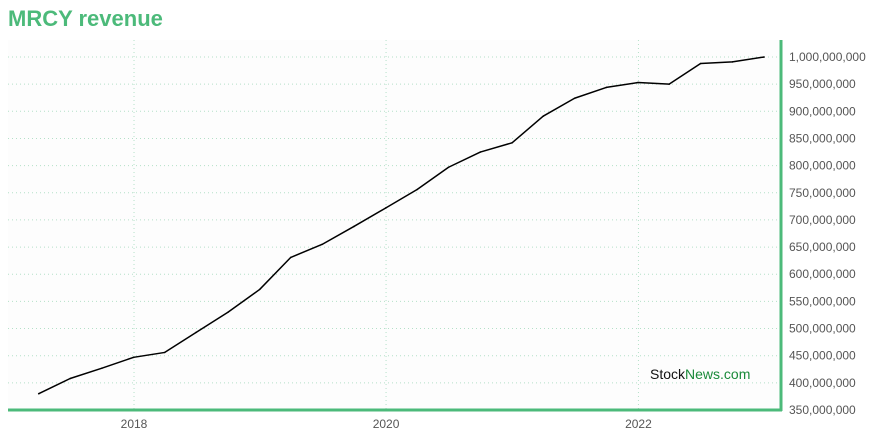 The height and width of the screenshot is (440, 880). I want to click on y-tick-label: 950,000,000, so click(822, 84).